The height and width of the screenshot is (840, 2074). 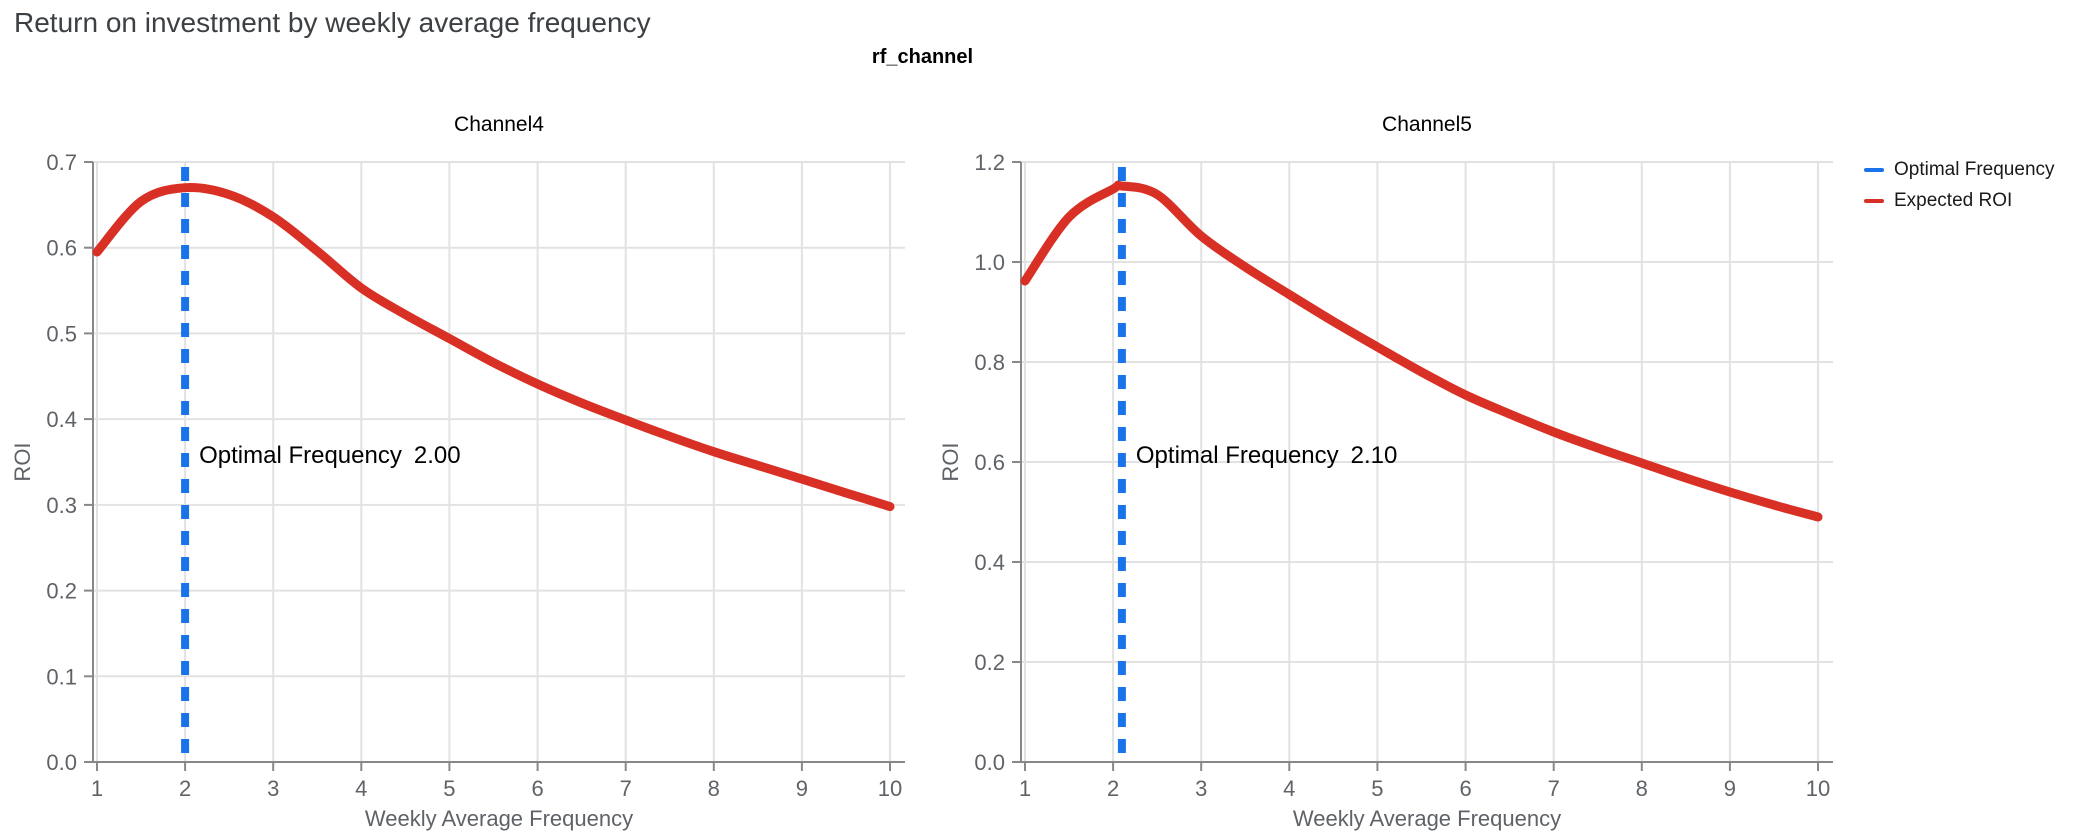 I want to click on panel-title: Channel5, so click(x=1427, y=124).